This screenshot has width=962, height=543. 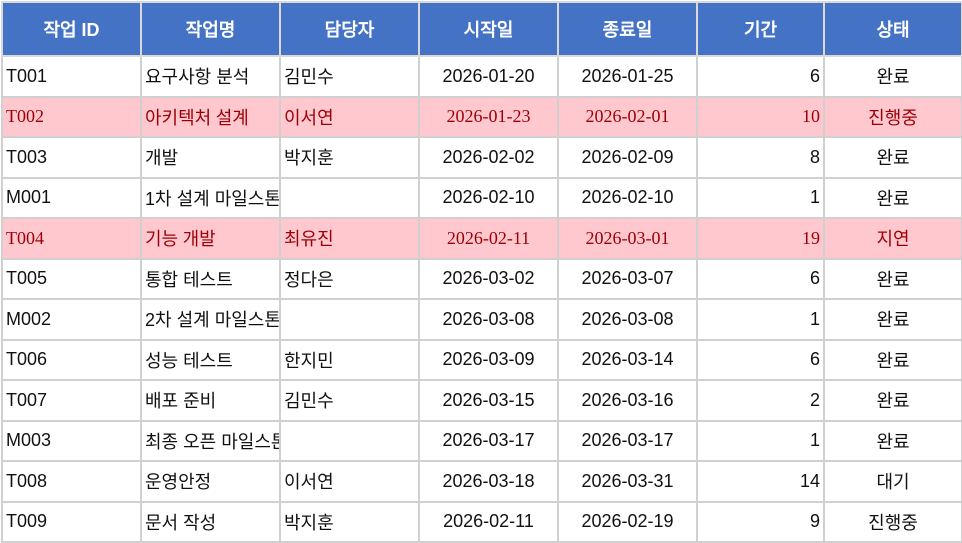 I want to click on table-row: T004 기능 개발 최유진 2026-02-11 2026-03-01 19 지연, so click(x=481, y=238).